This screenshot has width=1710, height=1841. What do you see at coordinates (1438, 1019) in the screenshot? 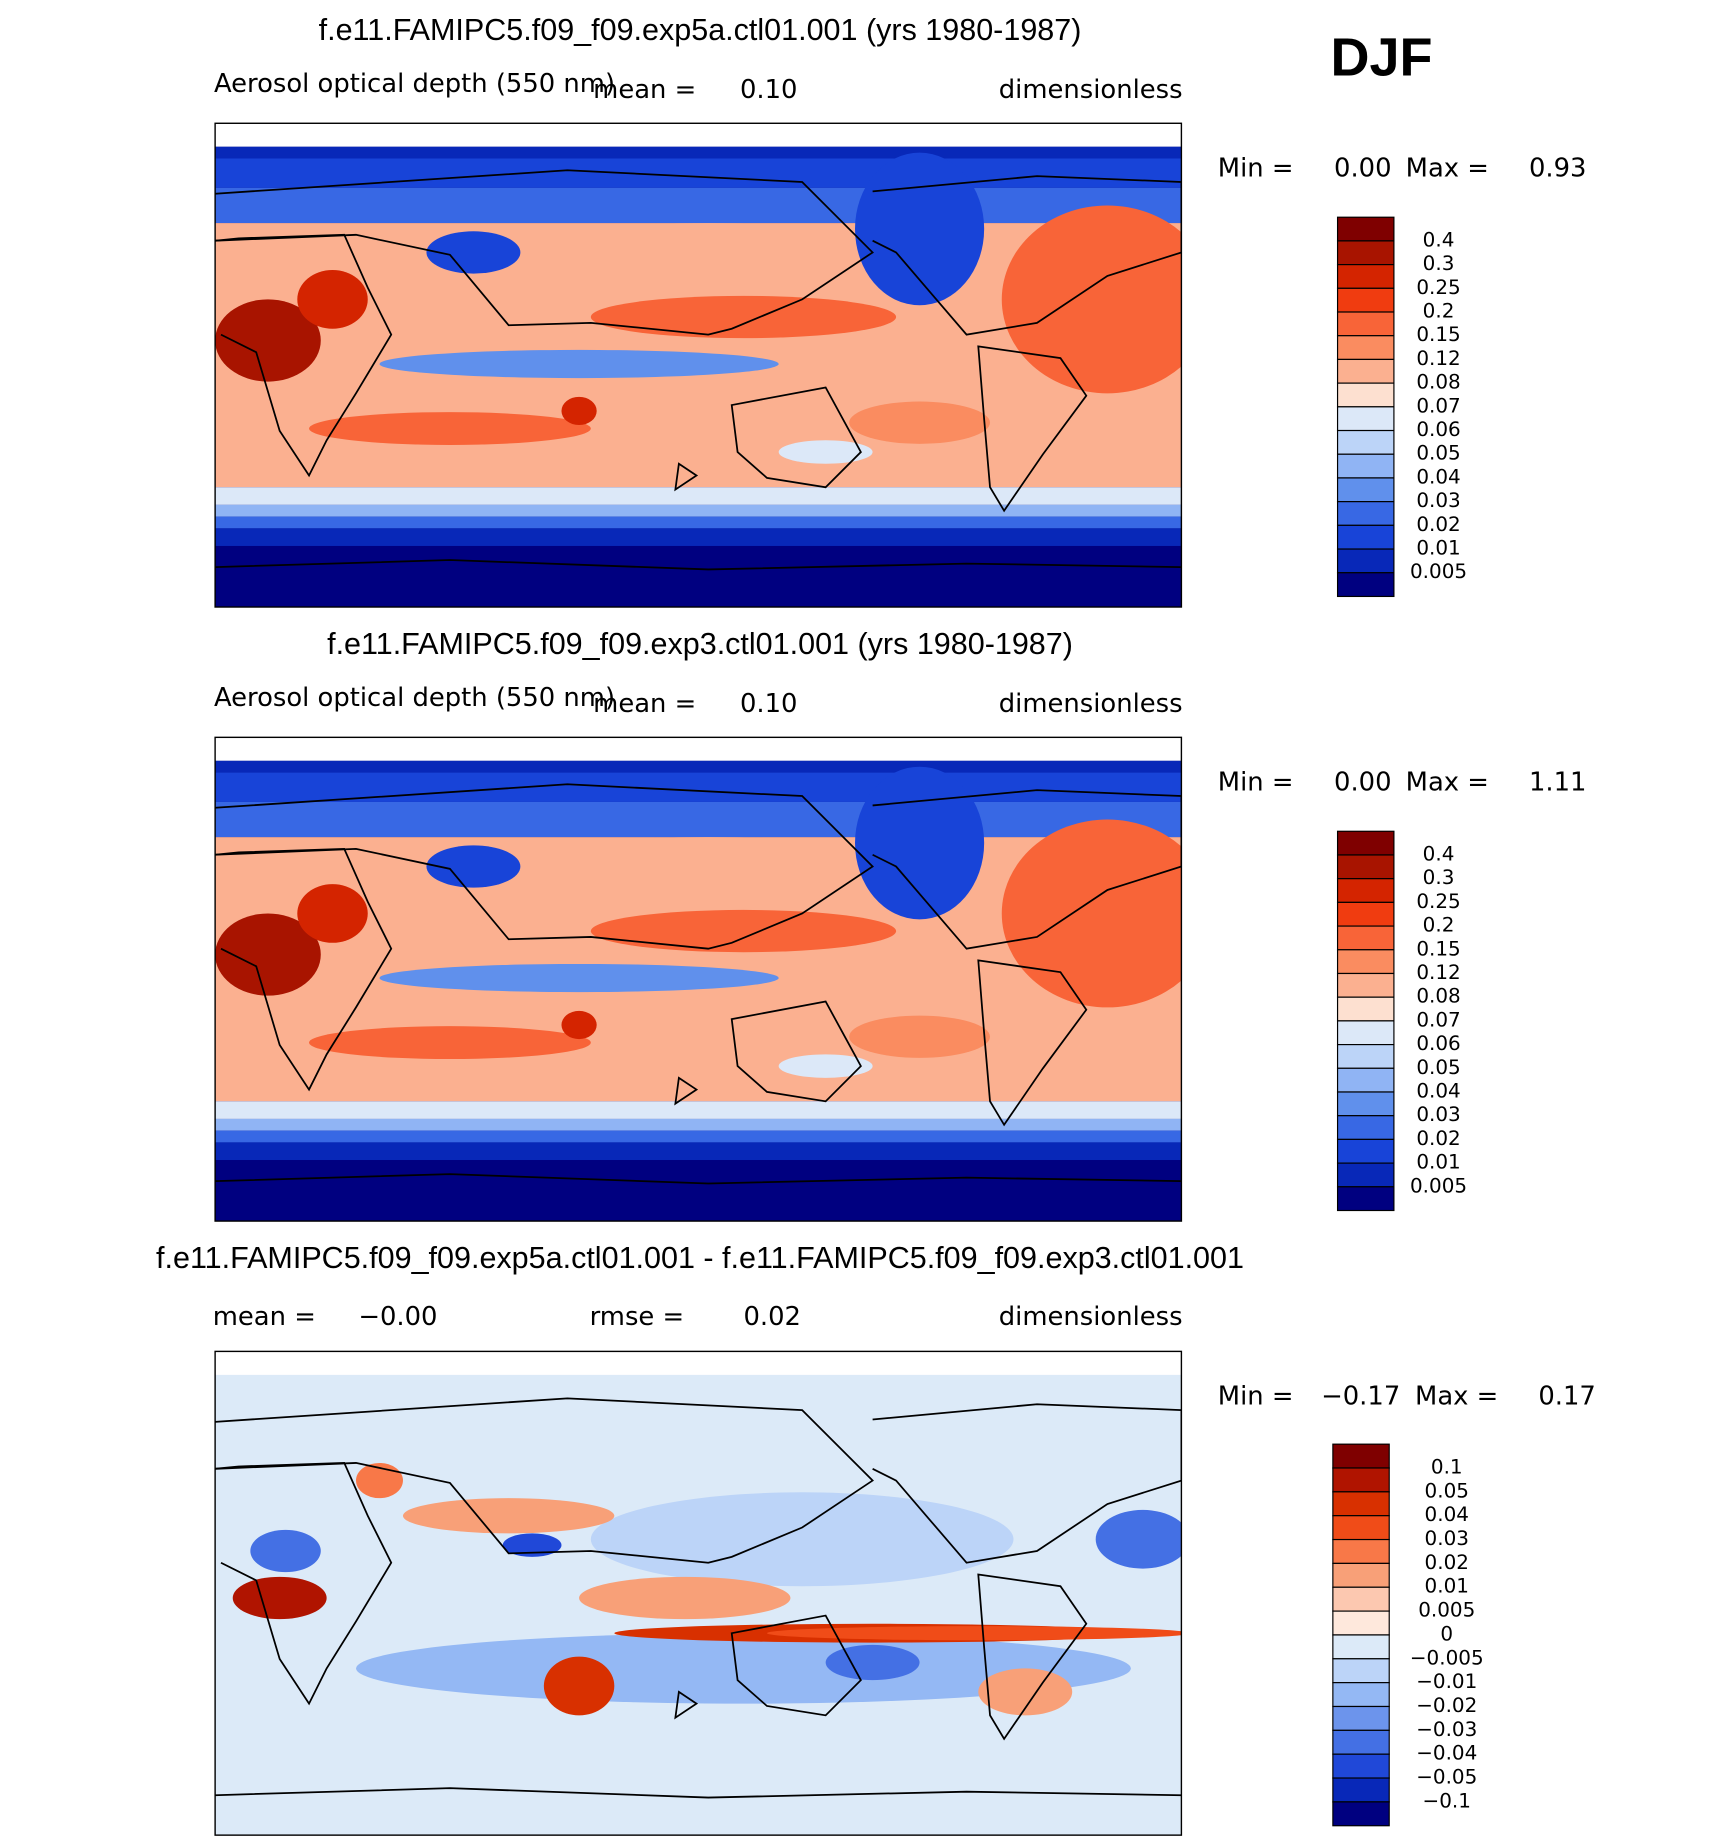
I see `colorbar-label: 0.07` at bounding box center [1438, 1019].